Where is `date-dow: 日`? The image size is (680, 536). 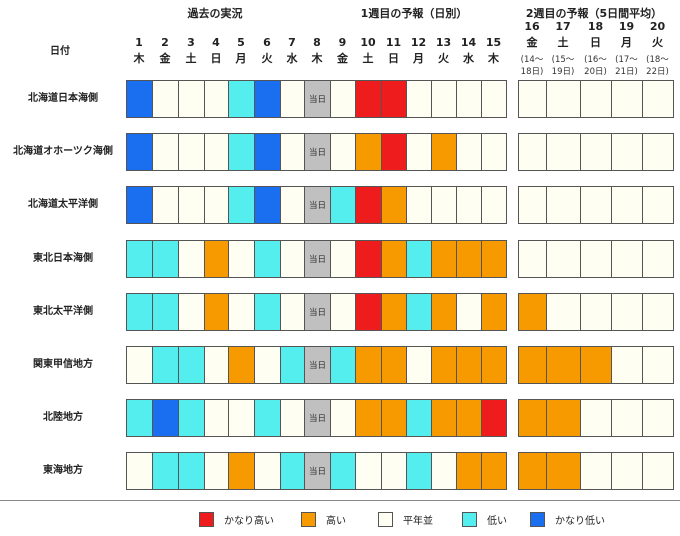 date-dow: 日 is located at coordinates (595, 42).